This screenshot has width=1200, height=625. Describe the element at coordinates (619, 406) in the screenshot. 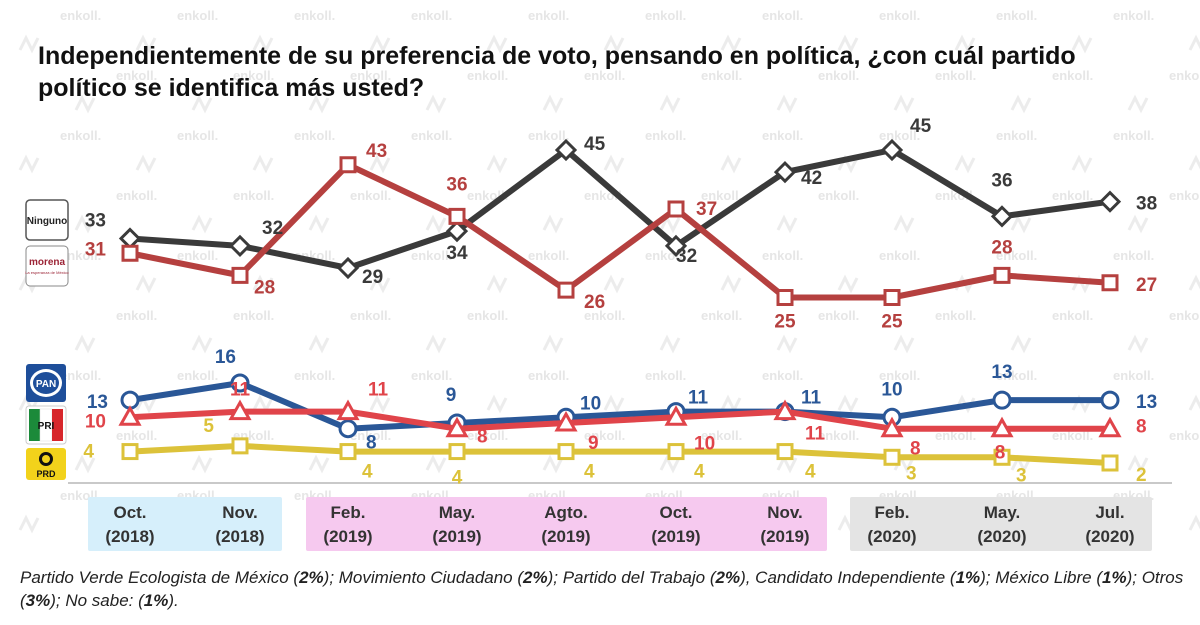

I see `pan-series-line` at that location.